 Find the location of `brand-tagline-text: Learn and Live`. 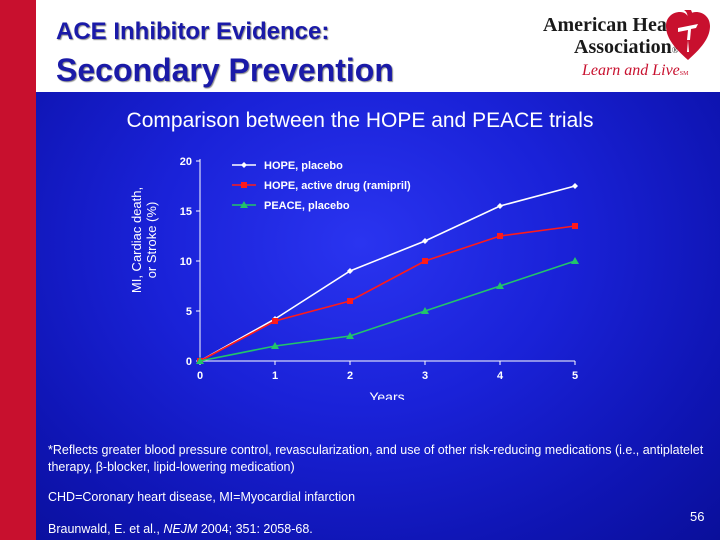

brand-tagline-text: Learn and Live is located at coordinates (631, 70).